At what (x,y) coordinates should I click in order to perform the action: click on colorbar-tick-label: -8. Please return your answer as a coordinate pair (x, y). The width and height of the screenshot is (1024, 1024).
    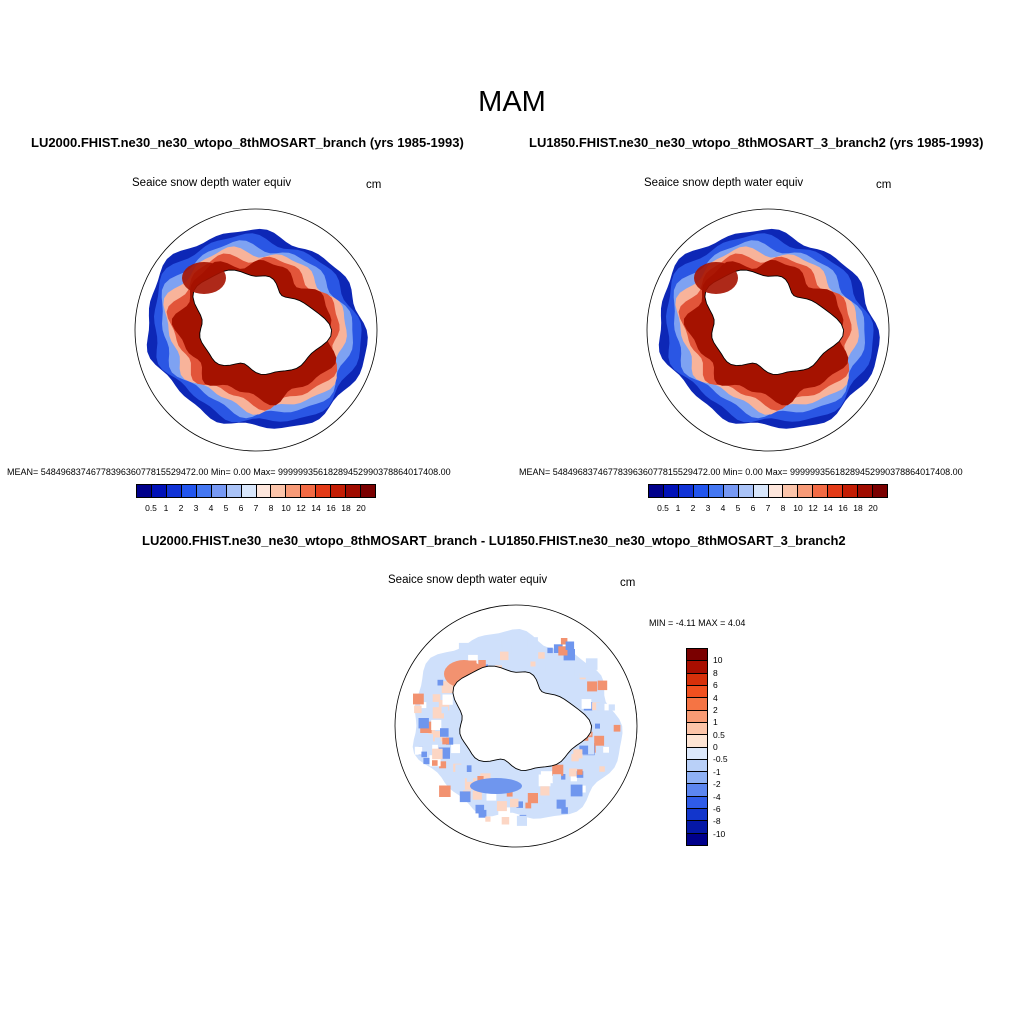
    Looking at the image, I should click on (717, 821).